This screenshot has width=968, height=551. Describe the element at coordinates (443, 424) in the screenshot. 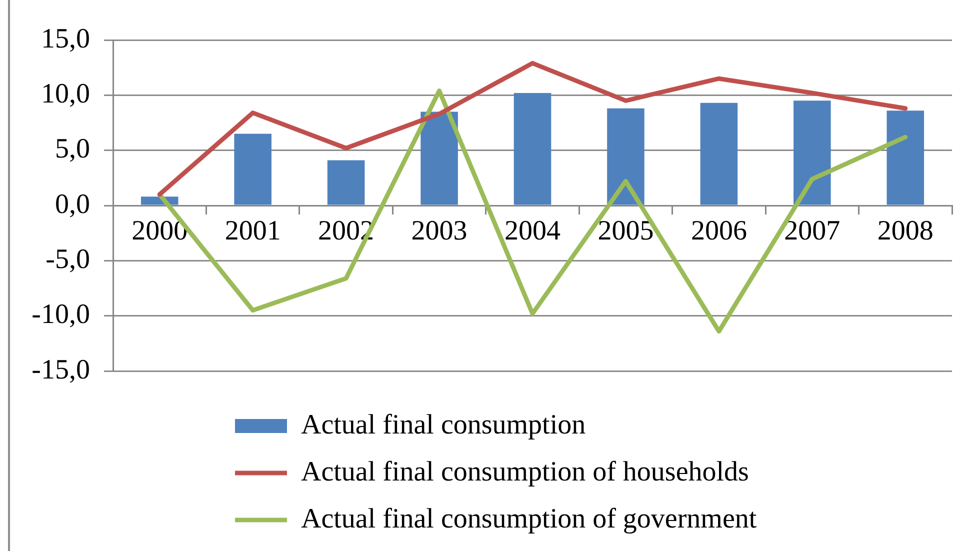

I see `legend-label: Actual final consumption` at that location.